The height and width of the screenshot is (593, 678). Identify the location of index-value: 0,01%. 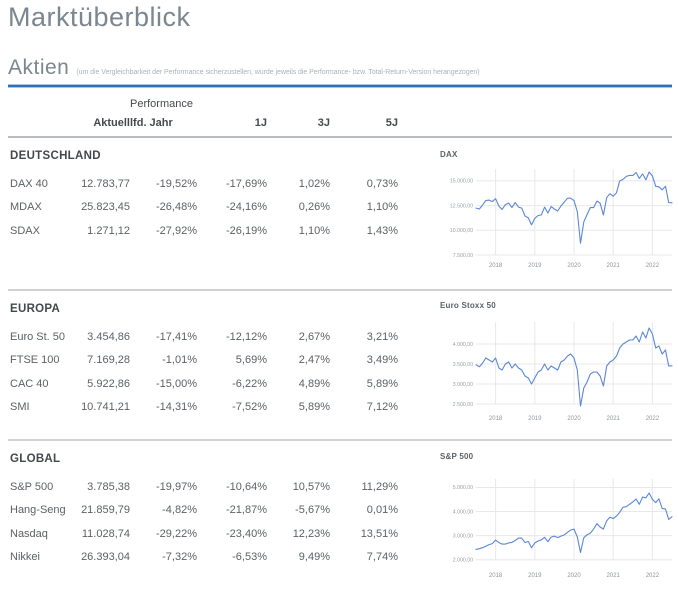
(382, 510).